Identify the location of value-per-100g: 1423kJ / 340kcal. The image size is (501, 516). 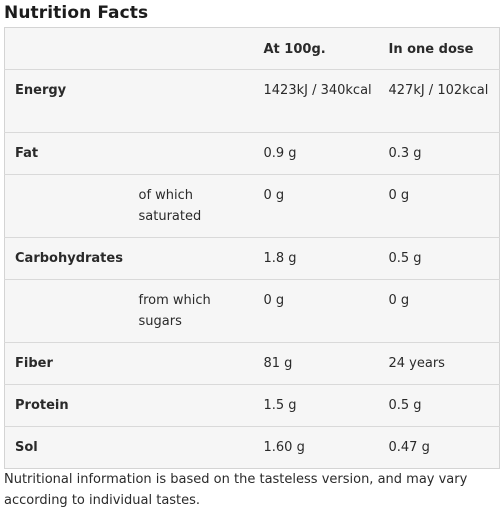
(316, 101).